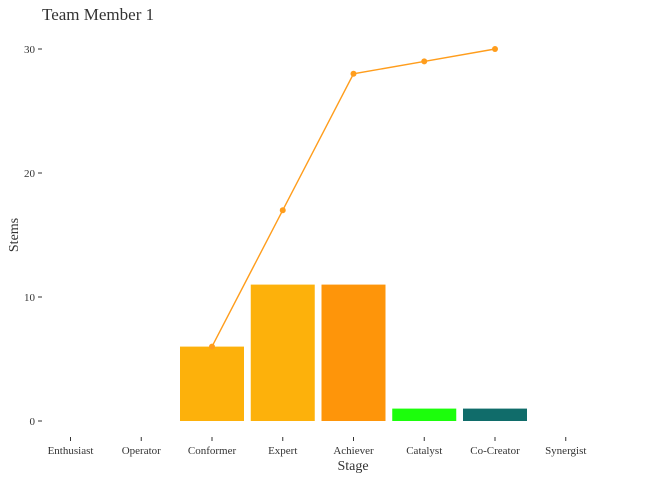 The image size is (672, 480). Describe the element at coordinates (353, 73) in the screenshot. I see `cumulative-point-achiever` at that location.